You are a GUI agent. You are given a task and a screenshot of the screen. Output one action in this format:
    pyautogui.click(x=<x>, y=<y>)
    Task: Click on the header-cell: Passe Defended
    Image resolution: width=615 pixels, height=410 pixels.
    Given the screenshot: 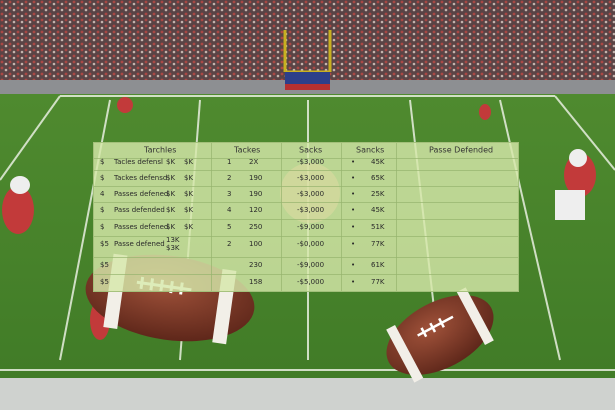 What is the action you would take?
    pyautogui.click(x=461, y=150)
    